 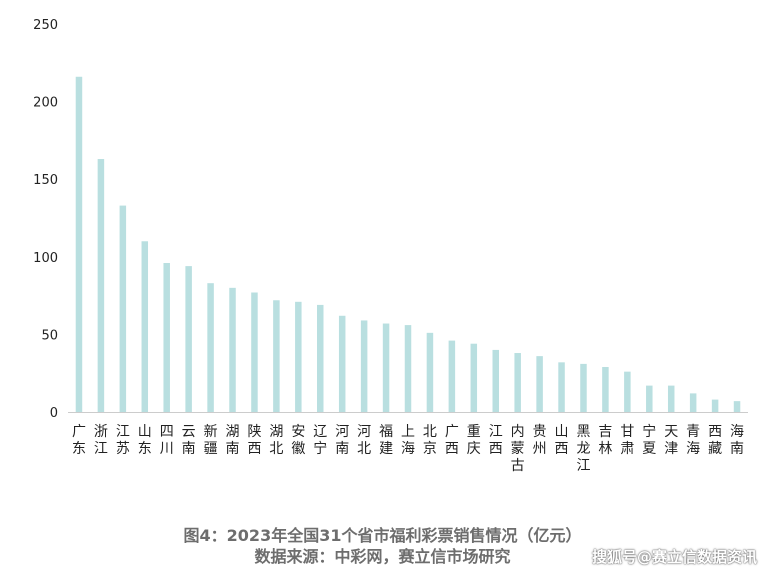 I want to click on chart-caption-source: 数据来源：中彩网，赛立信市场研究, so click(x=382, y=556).